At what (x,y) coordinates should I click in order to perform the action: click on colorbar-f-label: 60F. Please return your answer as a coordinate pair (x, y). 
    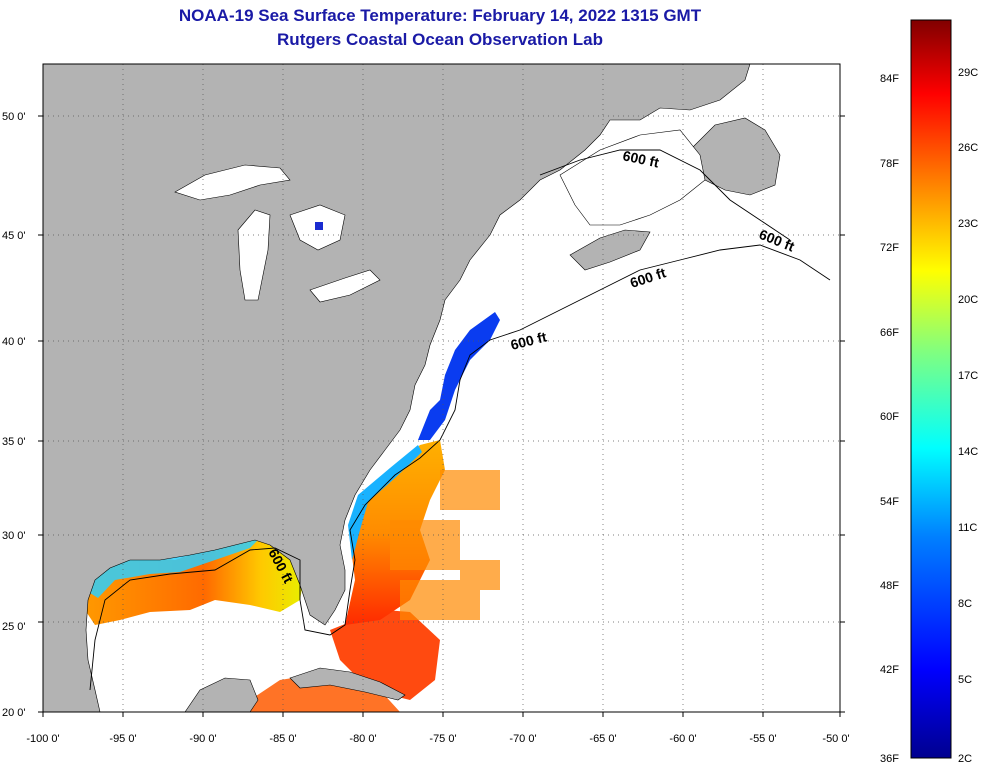
    Looking at the image, I should click on (889, 417).